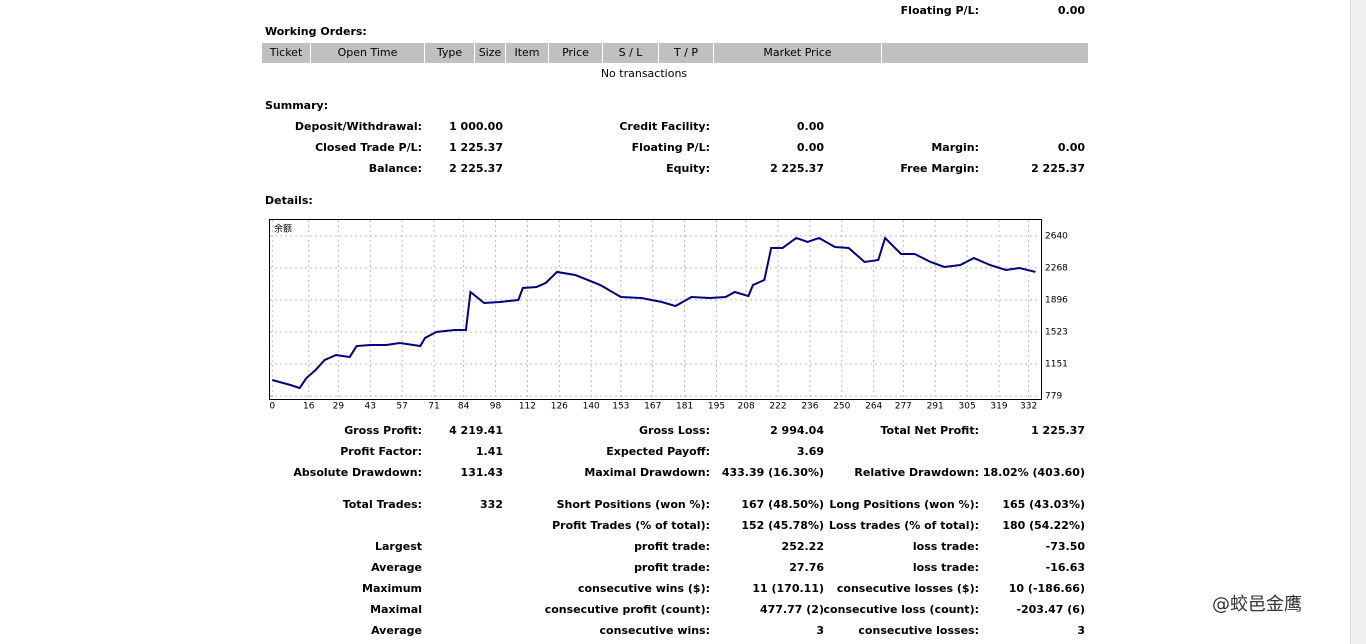 The width and height of the screenshot is (1366, 644). Describe the element at coordinates (358, 126) in the screenshot. I see `label: Deposit/Withdrawal:` at that location.